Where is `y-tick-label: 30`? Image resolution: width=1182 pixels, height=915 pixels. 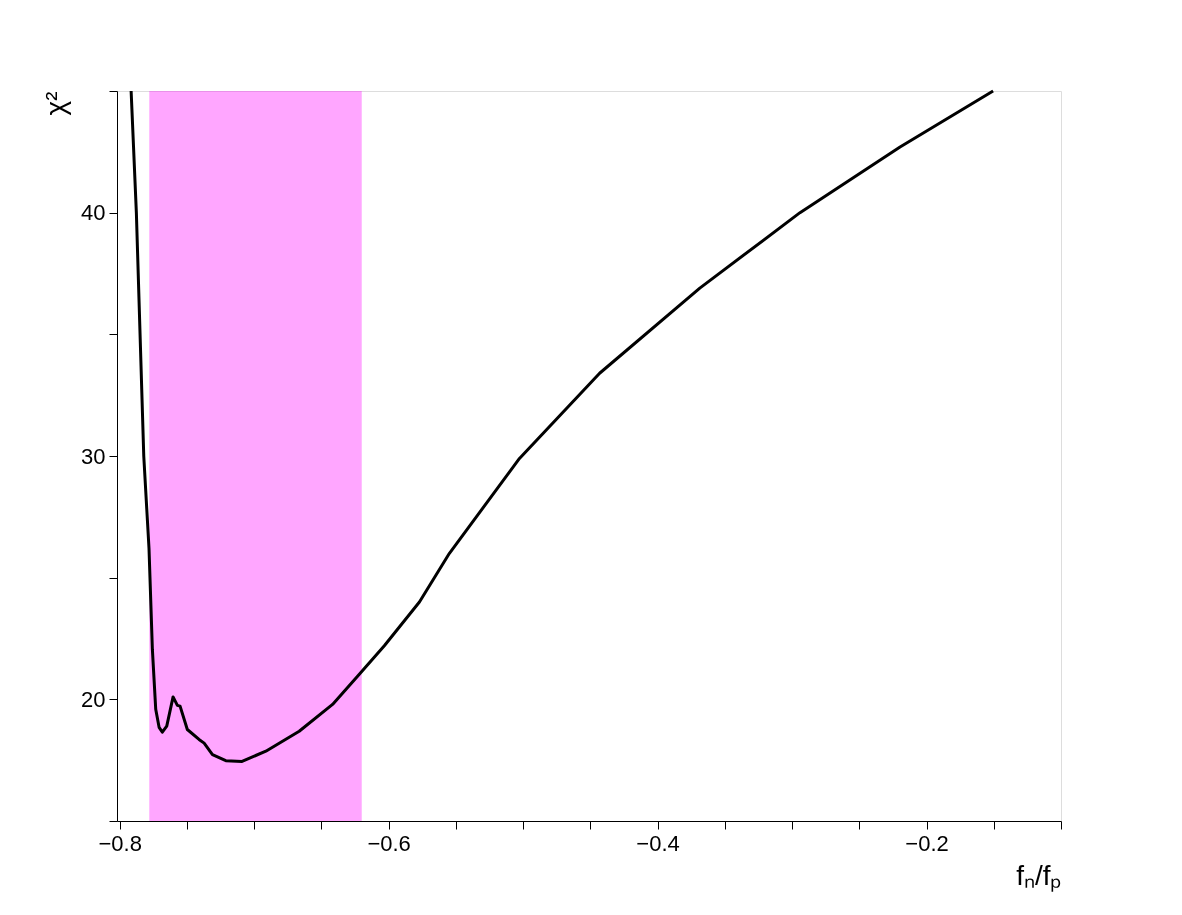 y-tick-label: 30 is located at coordinates (93, 456).